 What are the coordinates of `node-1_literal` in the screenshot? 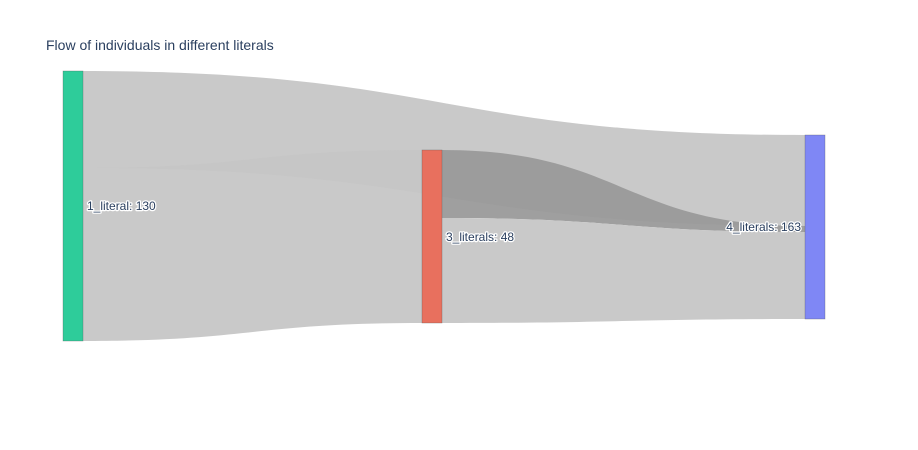 It's located at (73, 206).